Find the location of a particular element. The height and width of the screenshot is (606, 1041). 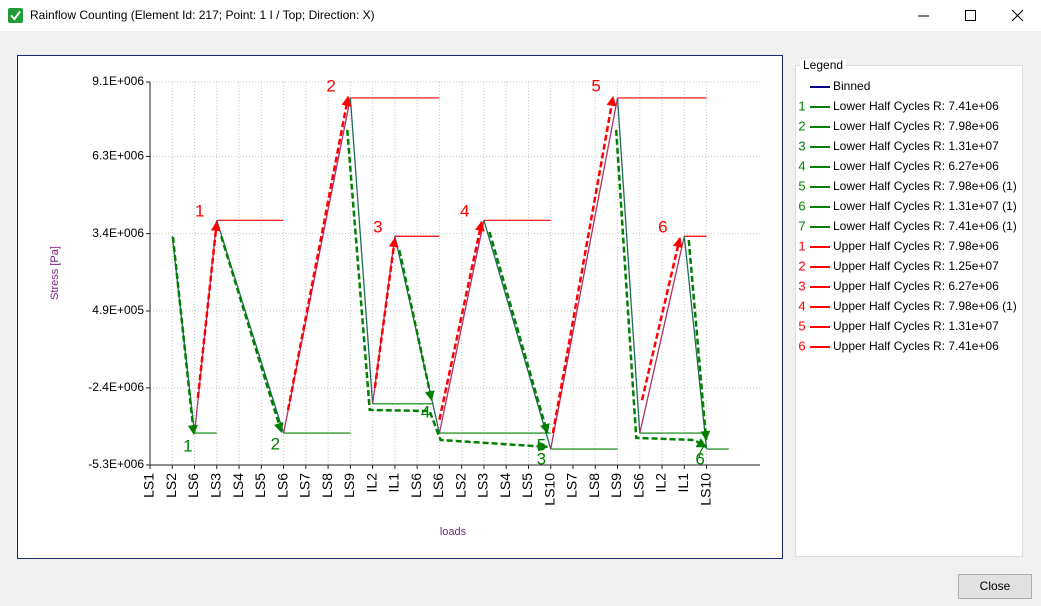

title-bar is located at coordinates (520, 15).